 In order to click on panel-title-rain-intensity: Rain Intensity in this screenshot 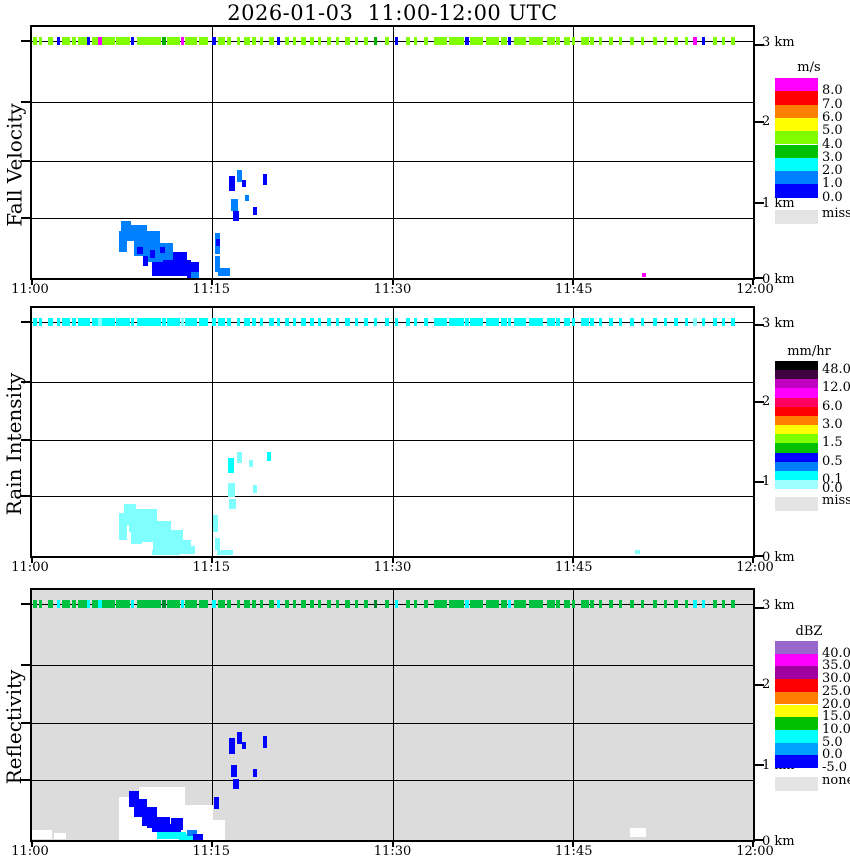, I will do `click(14, 444)`.